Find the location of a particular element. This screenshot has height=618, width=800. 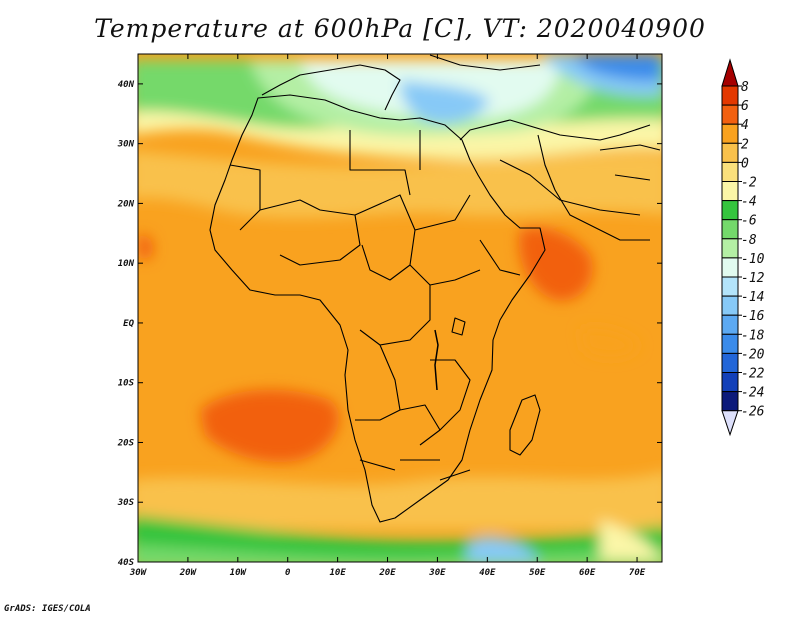

colorbar-label: -2 is located at coordinates (749, 183).